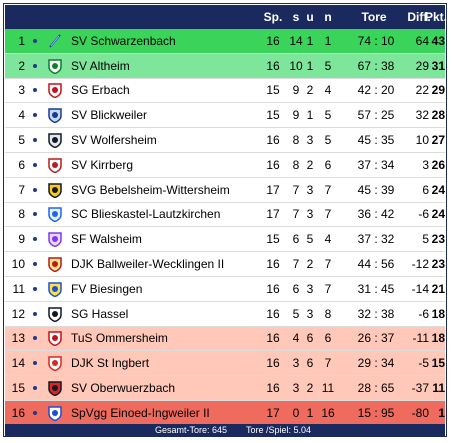  Describe the element at coordinates (296, 65) in the screenshot. I see `wins: 10` at that location.